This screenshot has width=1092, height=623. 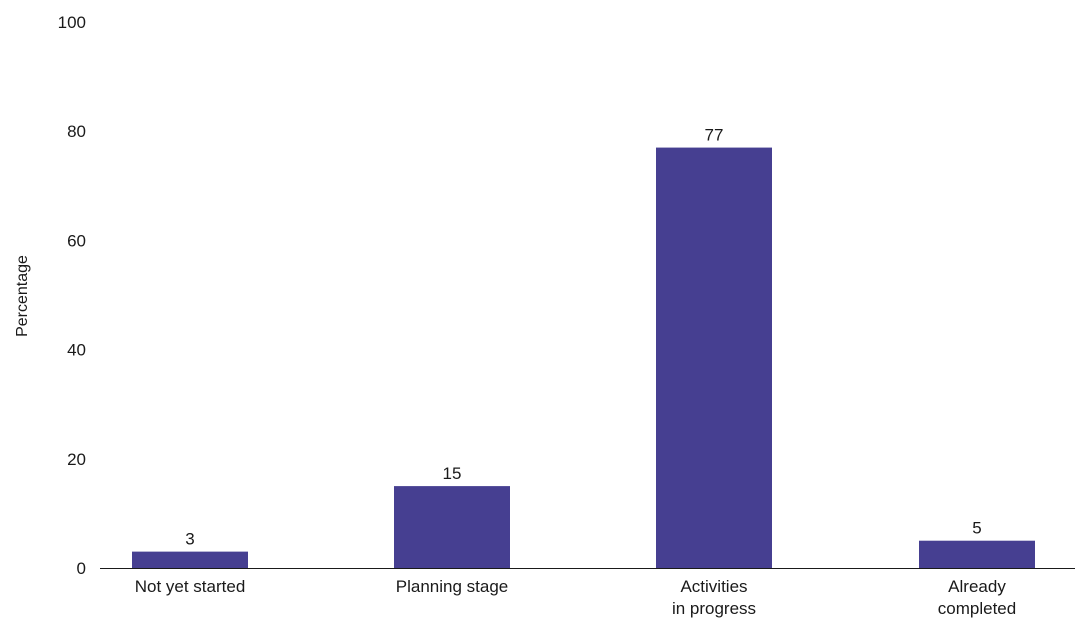 What do you see at coordinates (81, 568) in the screenshot?
I see `y-tick-label: 0` at bounding box center [81, 568].